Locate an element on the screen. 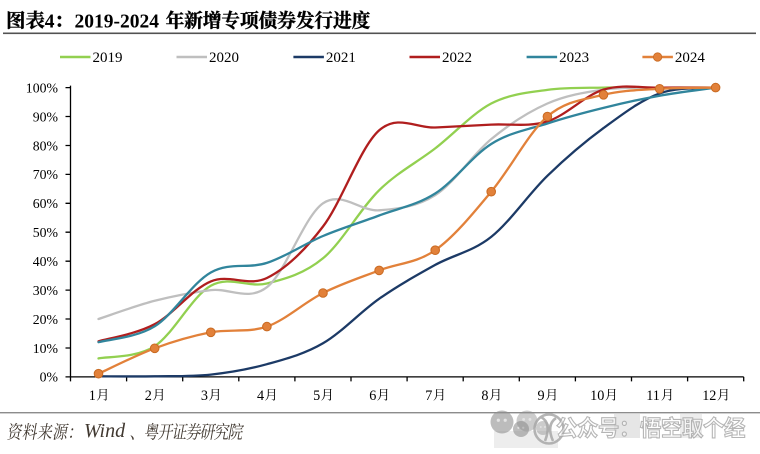 This screenshot has width=760, height=454. svg-text: 2019-2024 is located at coordinates (117, 21).